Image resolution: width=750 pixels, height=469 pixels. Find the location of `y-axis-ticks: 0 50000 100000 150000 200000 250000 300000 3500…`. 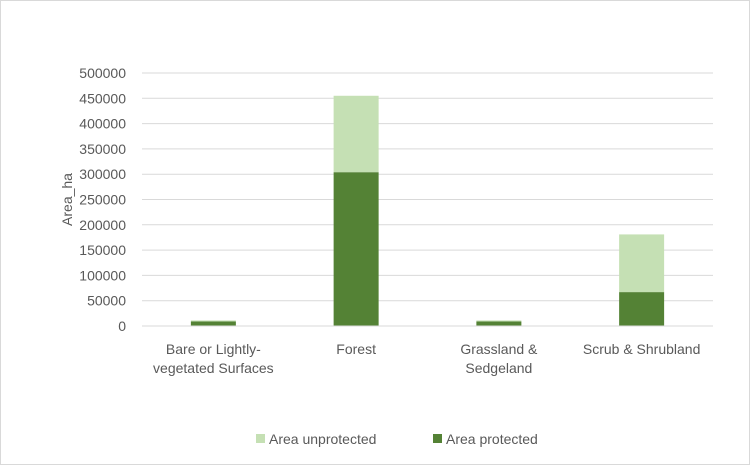

y-axis-ticks: 0 50000 100000 150000 200000 250000 300000 3500… is located at coordinates (102, 199).